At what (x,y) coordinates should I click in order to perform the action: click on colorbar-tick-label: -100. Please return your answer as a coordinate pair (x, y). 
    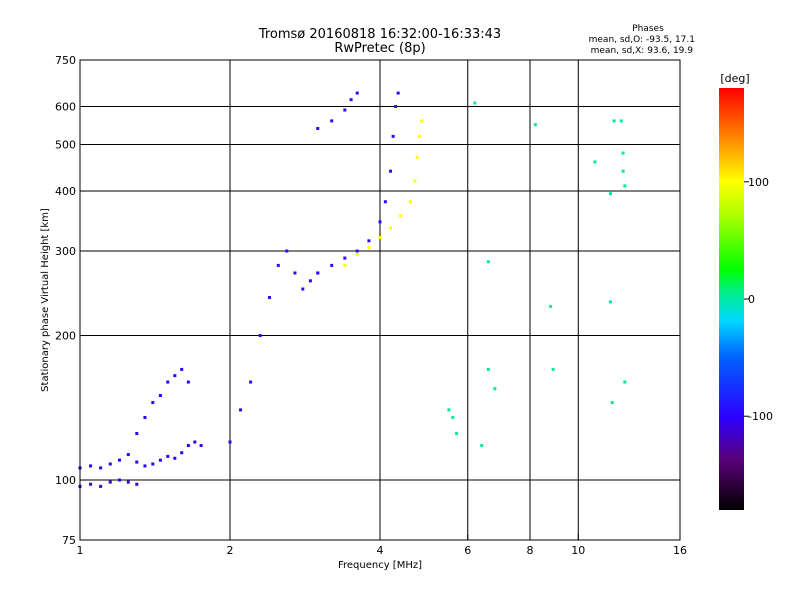
    Looking at the image, I should click on (760, 416).